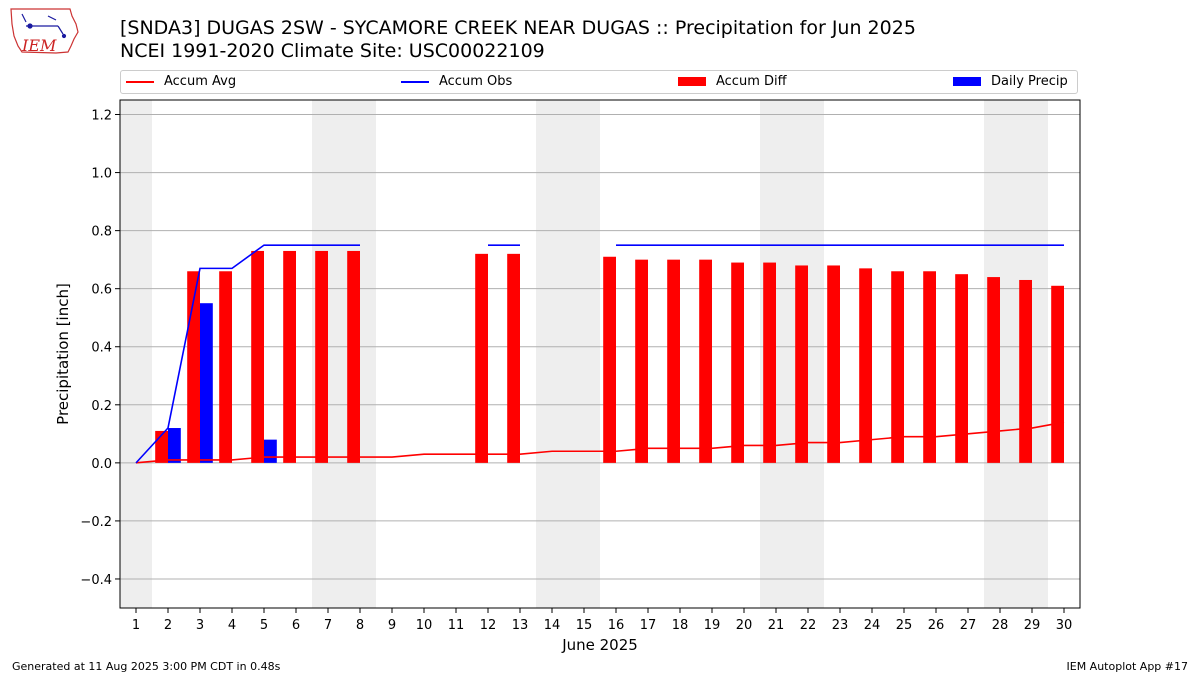 The width and height of the screenshot is (1200, 675). What do you see at coordinates (692, 81) in the screenshot?
I see `legend-swatch-accum-diff` at bounding box center [692, 81].